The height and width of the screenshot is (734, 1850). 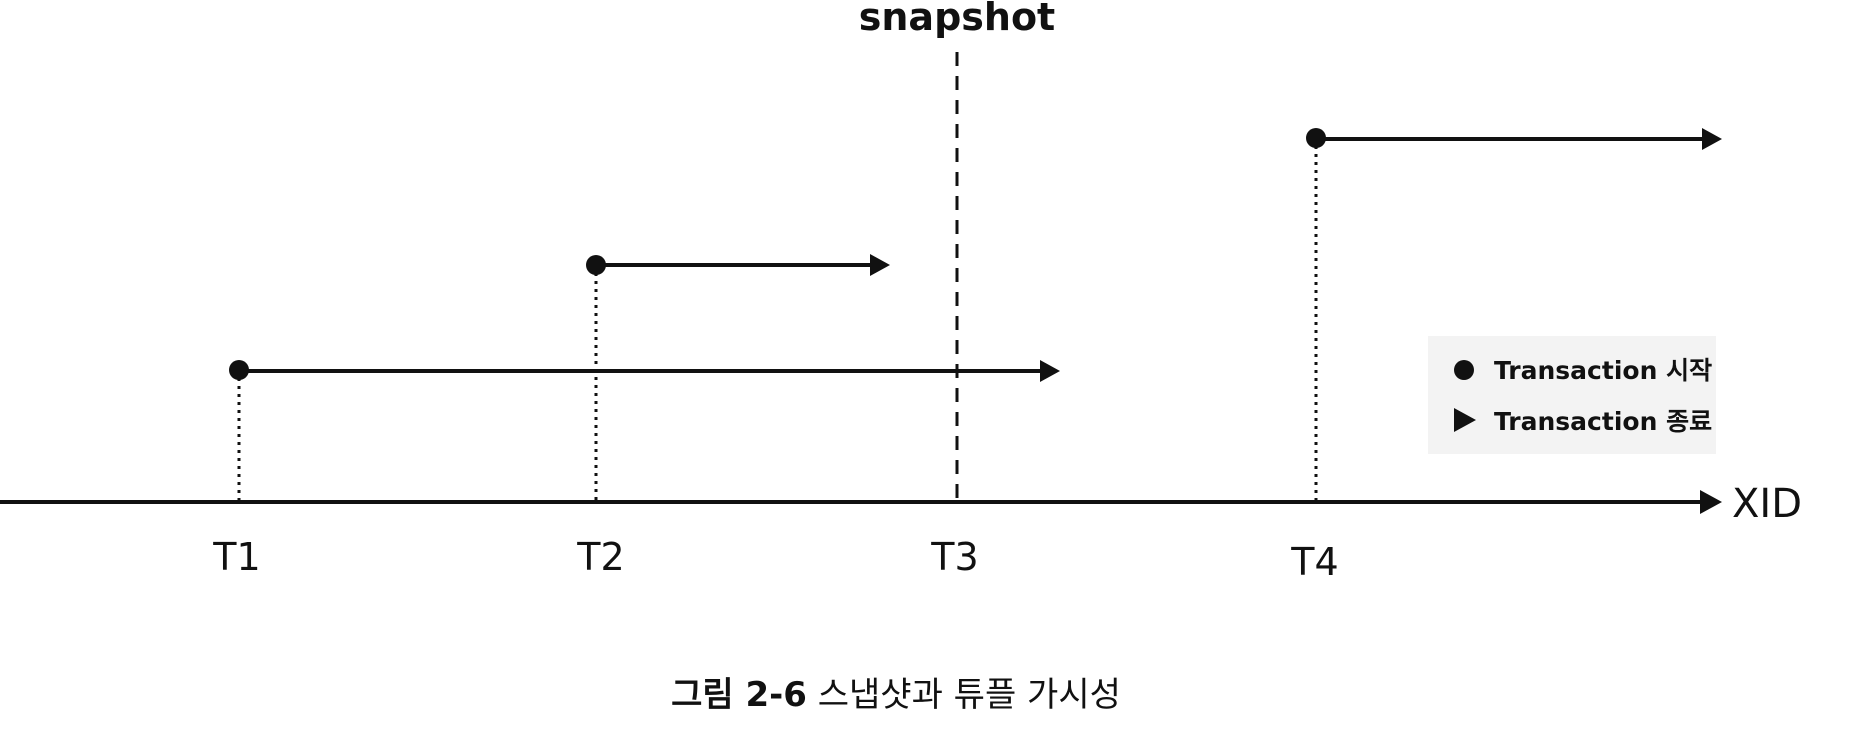 What do you see at coordinates (1050, 371) in the screenshot?
I see `t1-end-arrowhead` at bounding box center [1050, 371].